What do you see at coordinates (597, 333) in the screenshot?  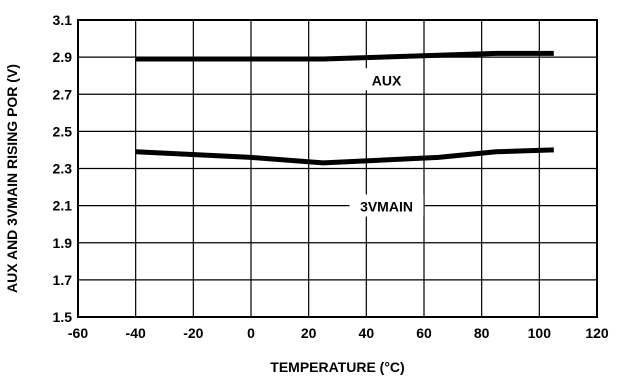 I see `x-tick-label: 120` at bounding box center [597, 333].